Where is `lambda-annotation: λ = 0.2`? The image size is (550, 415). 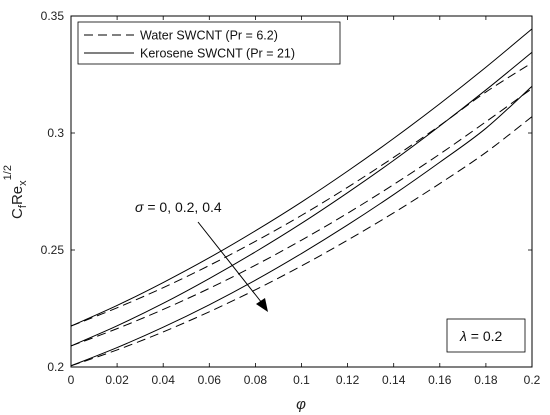
lambda-annotation: λ = 0.2 is located at coordinates (481, 336).